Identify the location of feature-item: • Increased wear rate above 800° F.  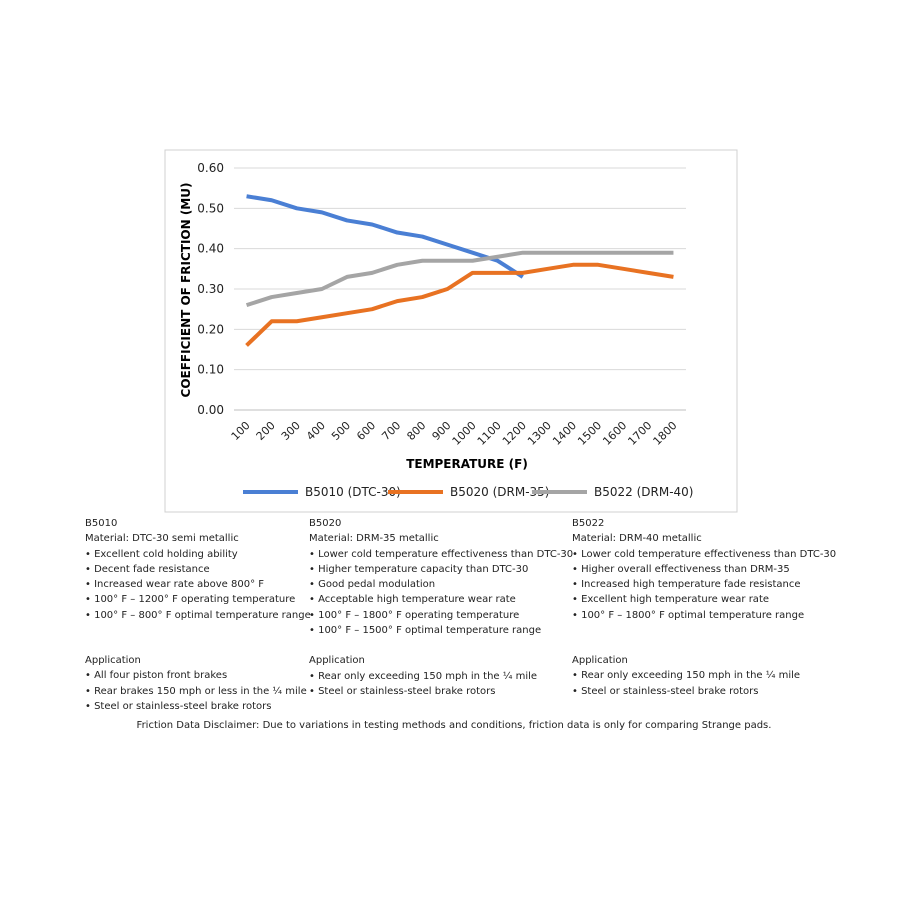
(175, 585).